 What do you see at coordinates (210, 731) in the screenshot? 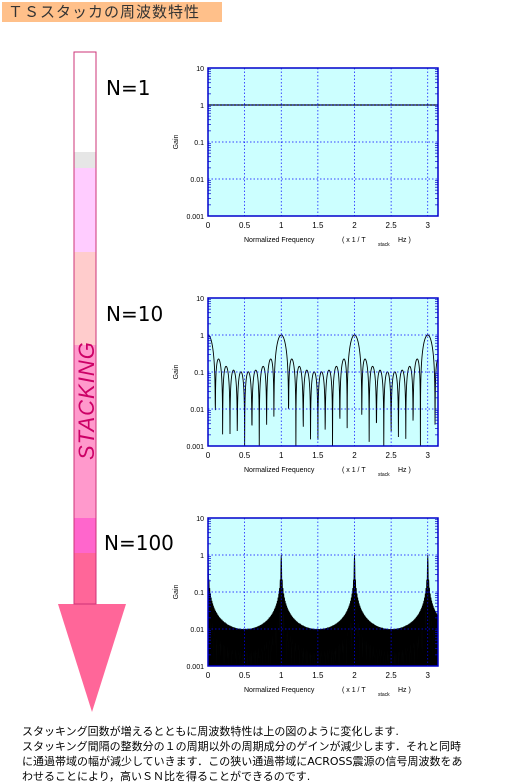
I see `caption-line-1: スタッキング回数が増えるとともに周波数特性は上の図のように変化します.` at bounding box center [210, 731].